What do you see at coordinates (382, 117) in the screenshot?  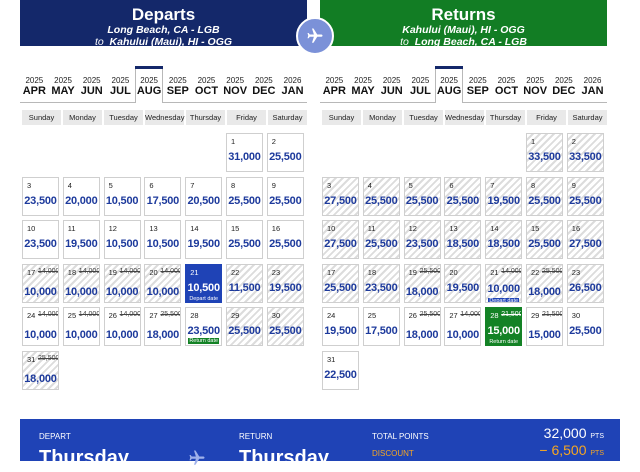 I see `weekday-monday: Monday` at bounding box center [382, 117].